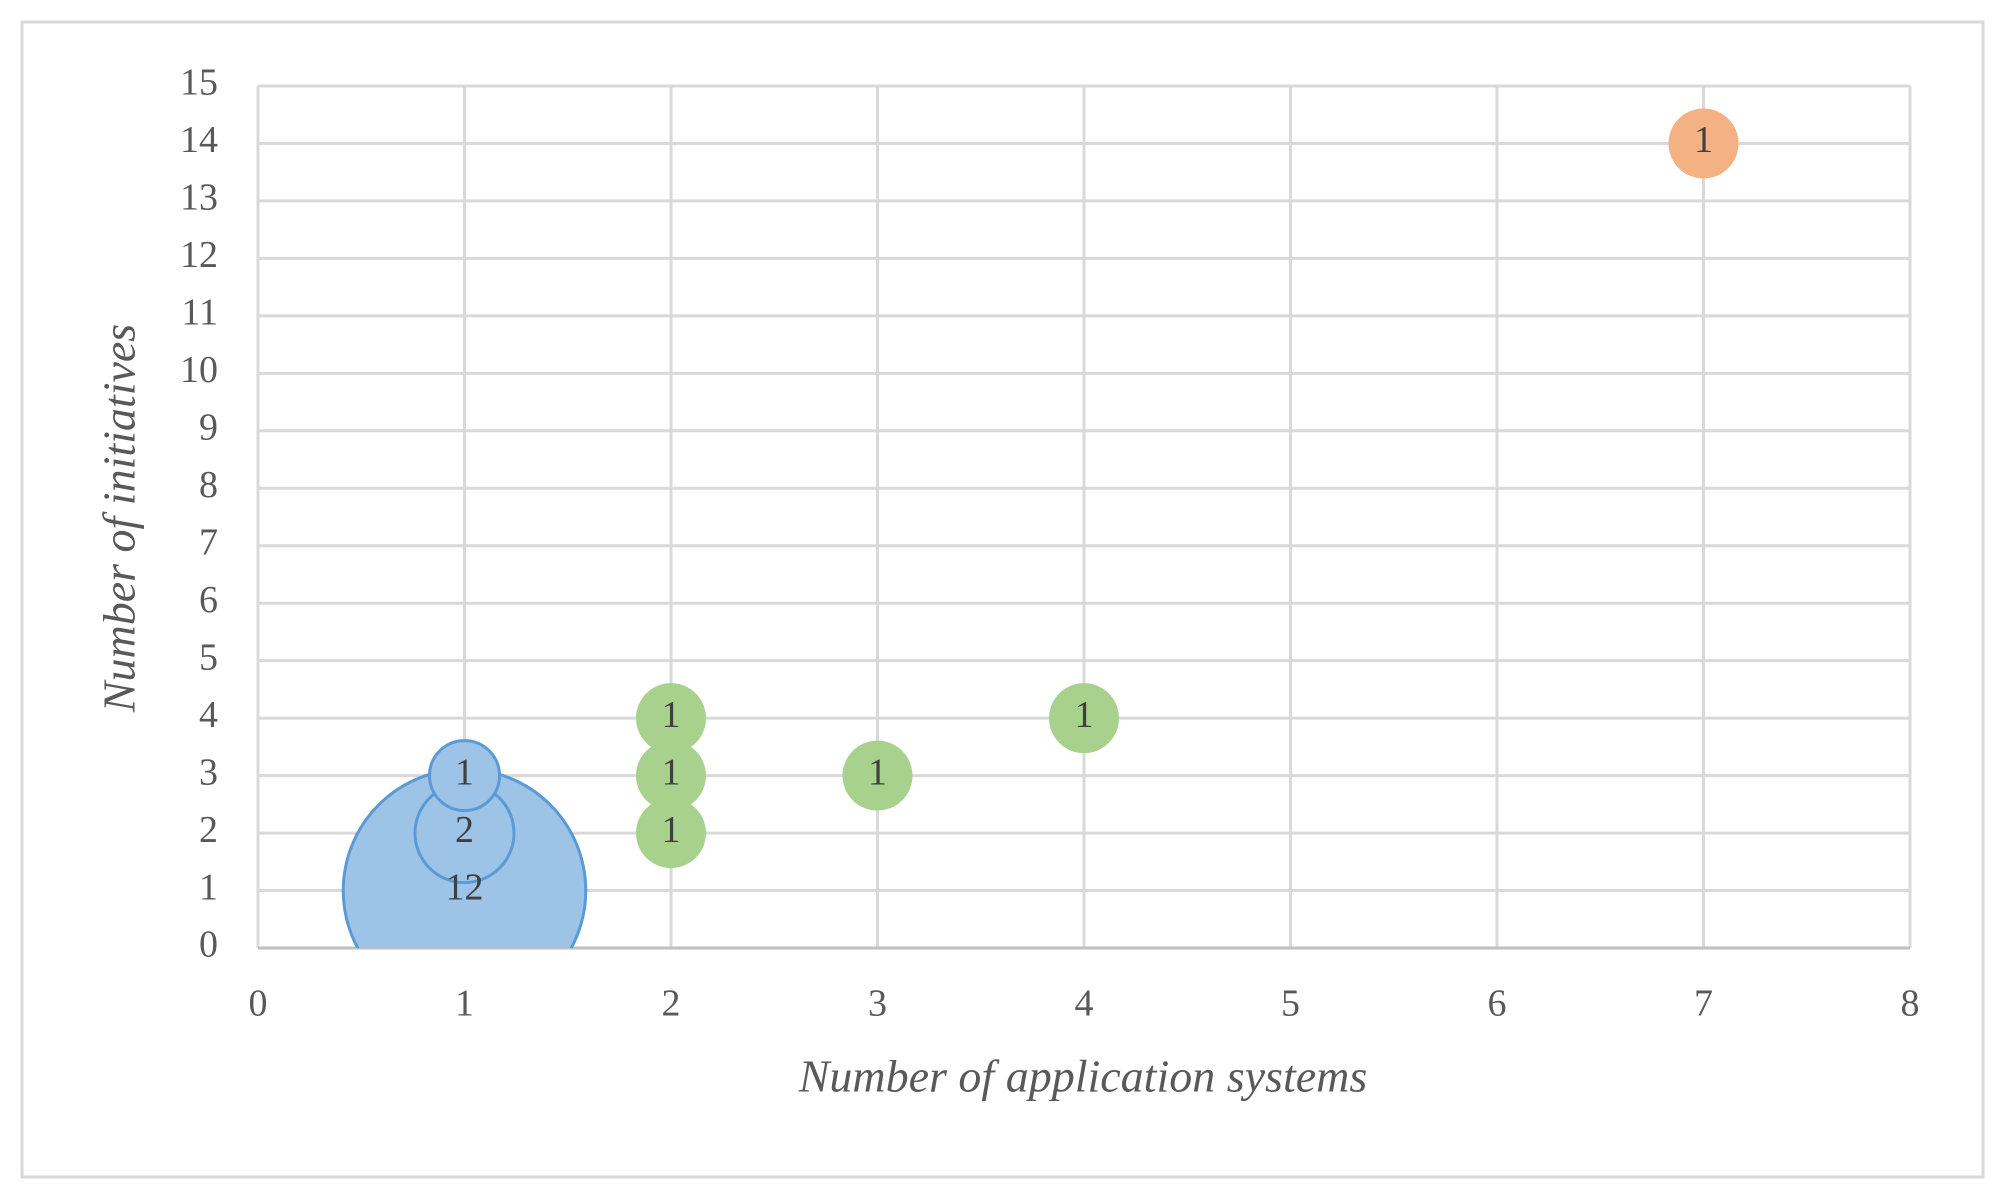 The height and width of the screenshot is (1197, 2002). I want to click on y-axis-title: Number of initiatives, so click(119, 518).